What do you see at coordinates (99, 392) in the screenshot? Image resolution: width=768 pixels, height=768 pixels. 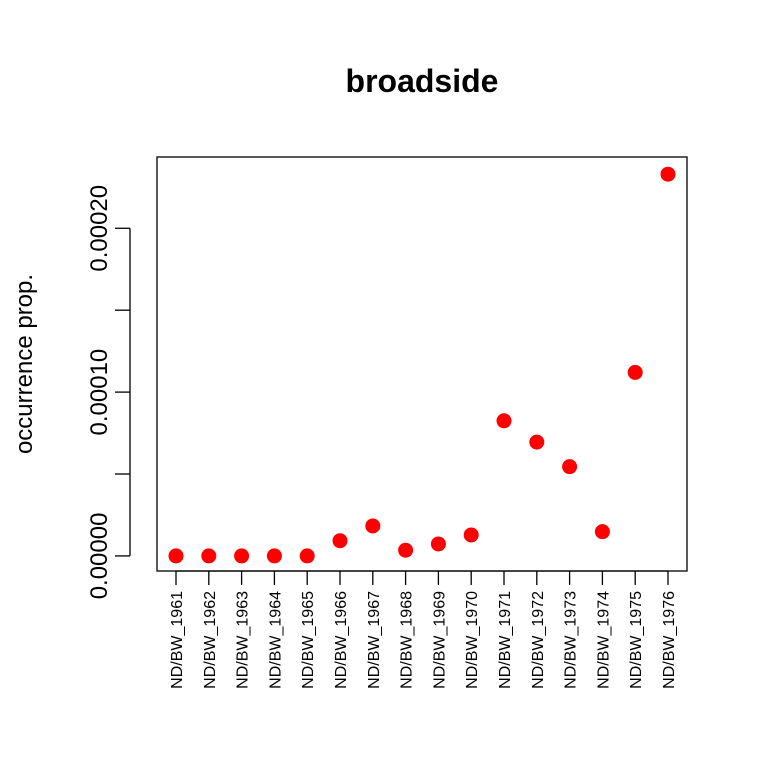 I see `y-tick-label: 0.00010` at bounding box center [99, 392].